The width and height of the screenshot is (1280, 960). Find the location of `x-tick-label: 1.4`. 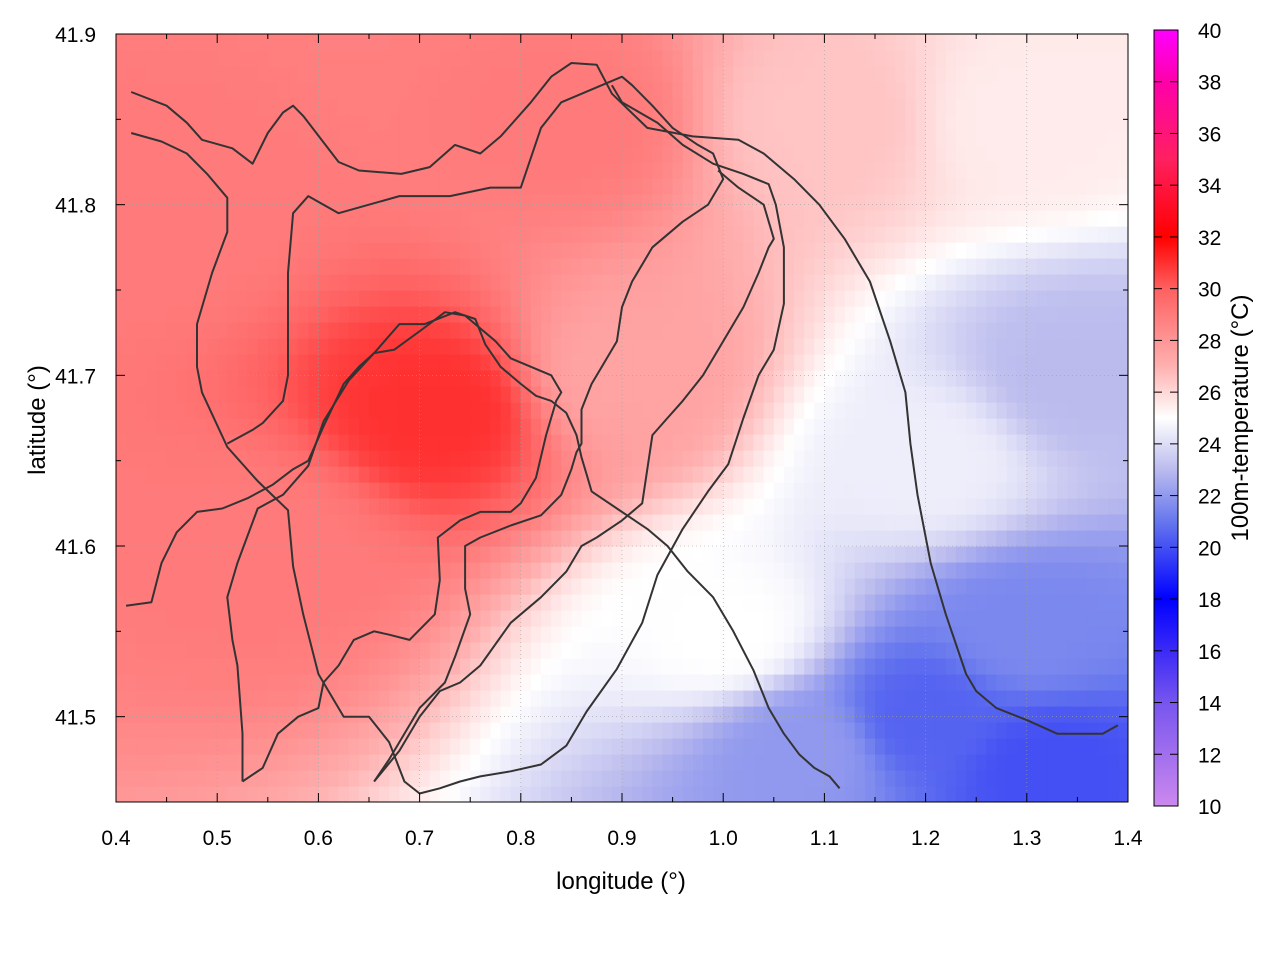

x-tick-label: 1.4 is located at coordinates (1128, 838).